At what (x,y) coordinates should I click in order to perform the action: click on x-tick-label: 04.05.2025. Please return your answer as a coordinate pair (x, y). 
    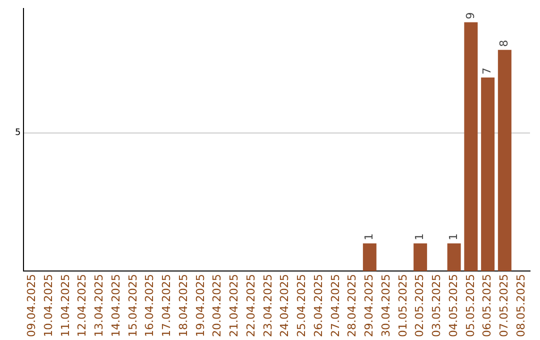
    Looking at the image, I should click on (453, 306).